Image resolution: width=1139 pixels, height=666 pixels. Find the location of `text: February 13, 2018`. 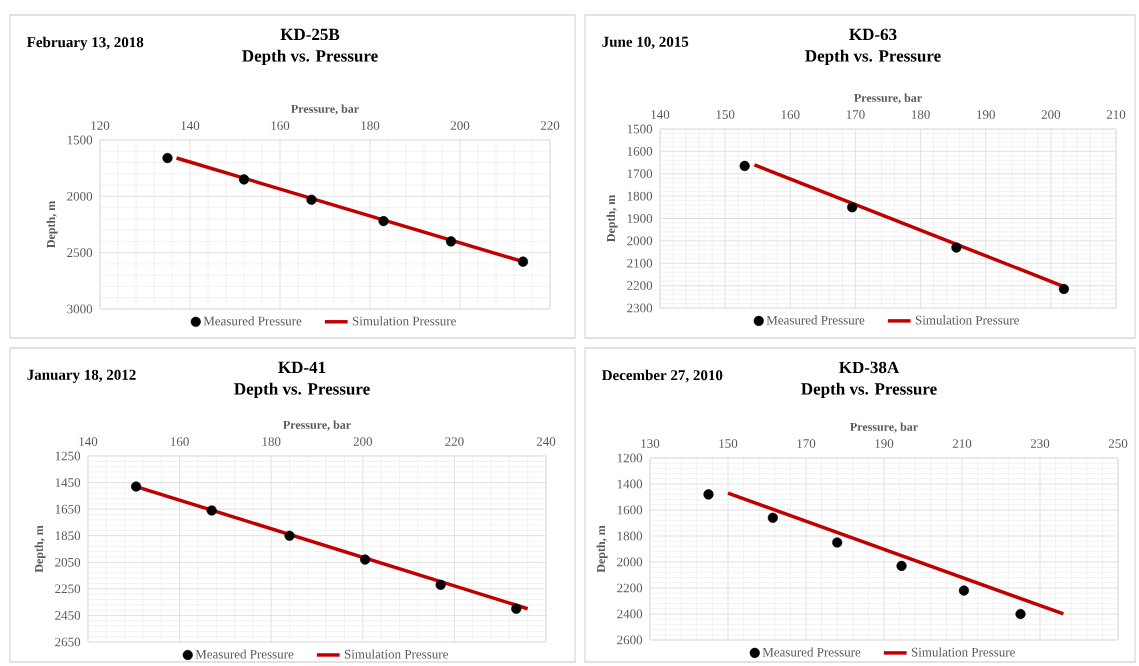

text: February 13, 2018 is located at coordinates (85, 43).